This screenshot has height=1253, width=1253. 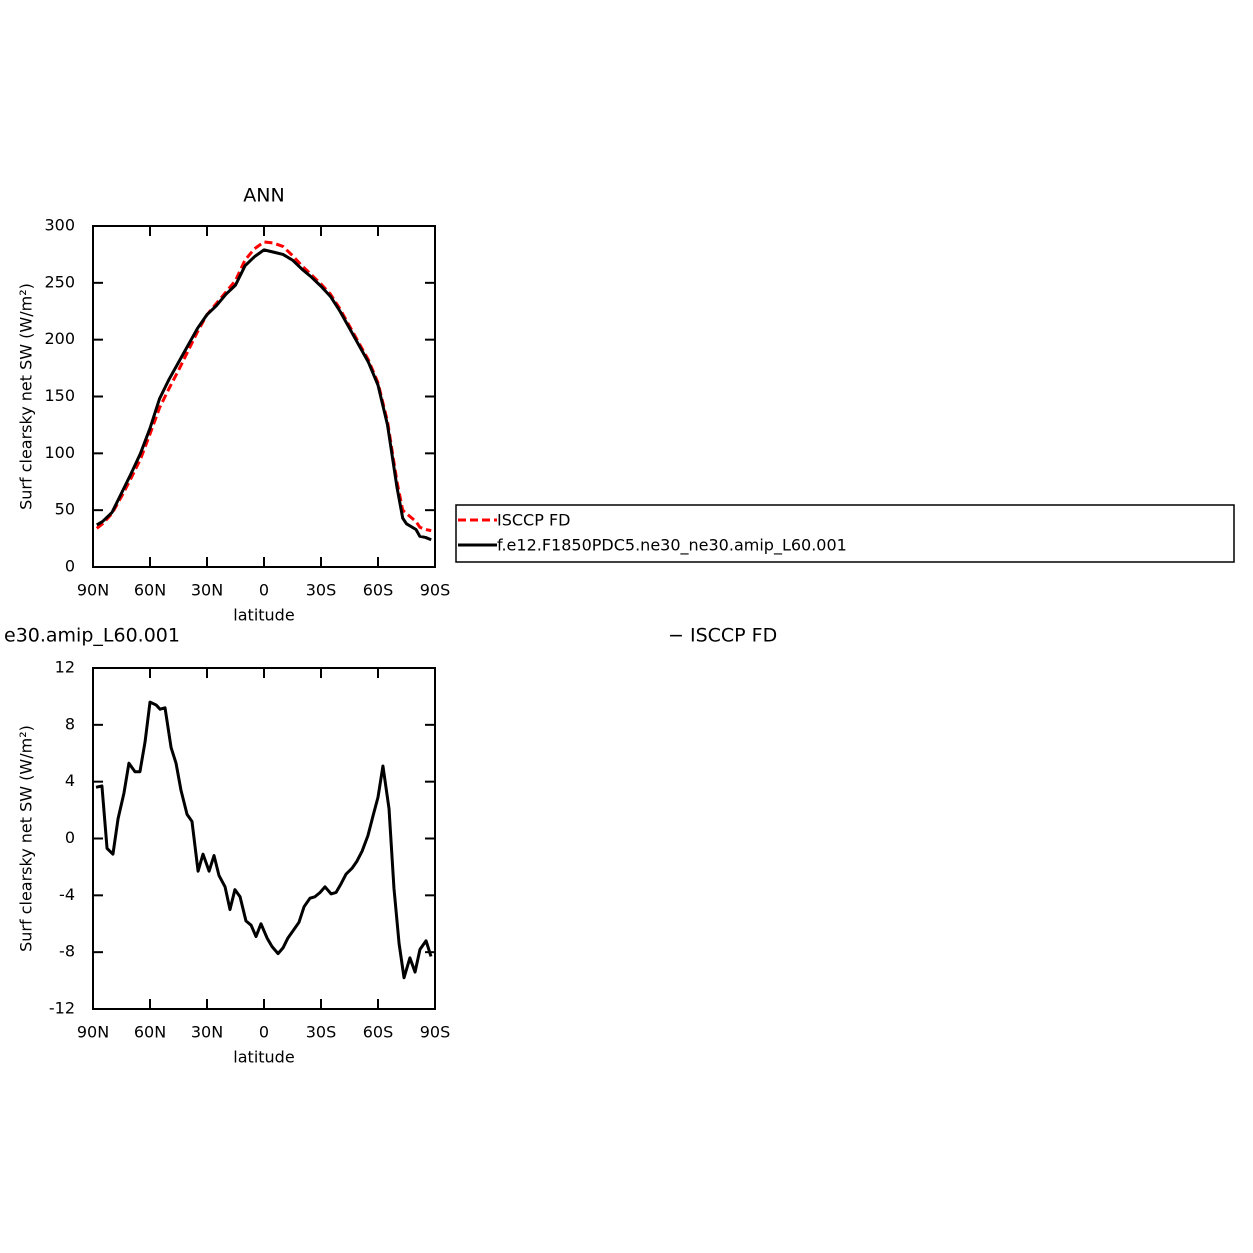 What do you see at coordinates (59, 225) in the screenshot?
I see `y-tick-label: 300` at bounding box center [59, 225].